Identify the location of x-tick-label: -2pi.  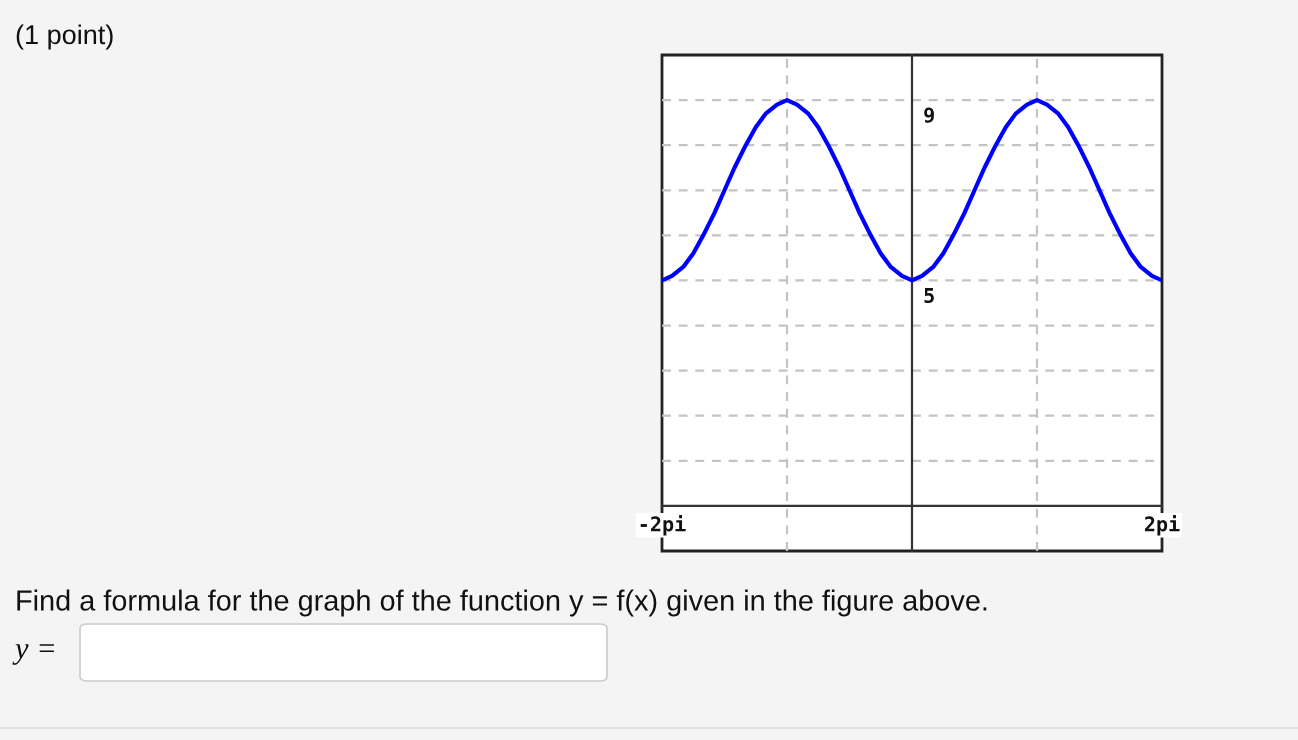
(663, 525).